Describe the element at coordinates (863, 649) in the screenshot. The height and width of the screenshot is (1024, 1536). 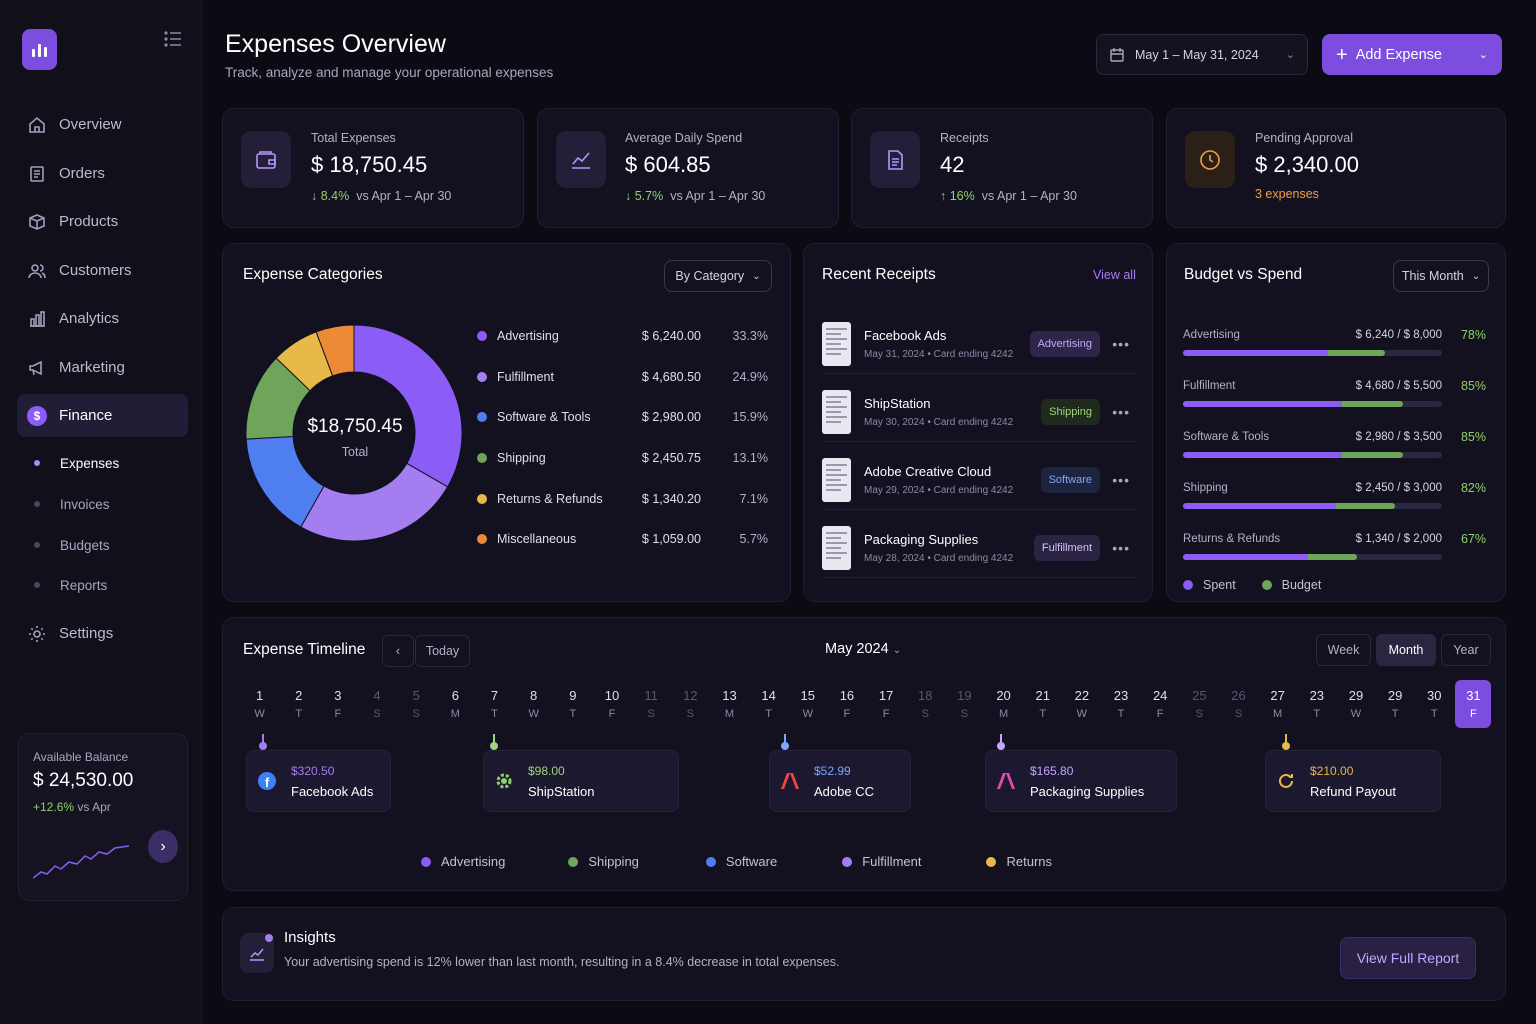
I see `month-selector: May 2024 ⌄` at that location.